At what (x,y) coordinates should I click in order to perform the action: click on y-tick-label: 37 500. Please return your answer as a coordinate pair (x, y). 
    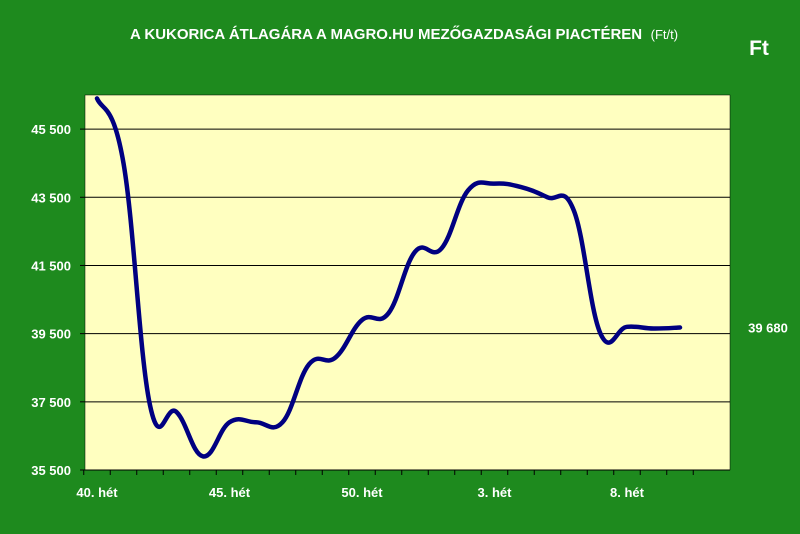
    Looking at the image, I should click on (51, 402).